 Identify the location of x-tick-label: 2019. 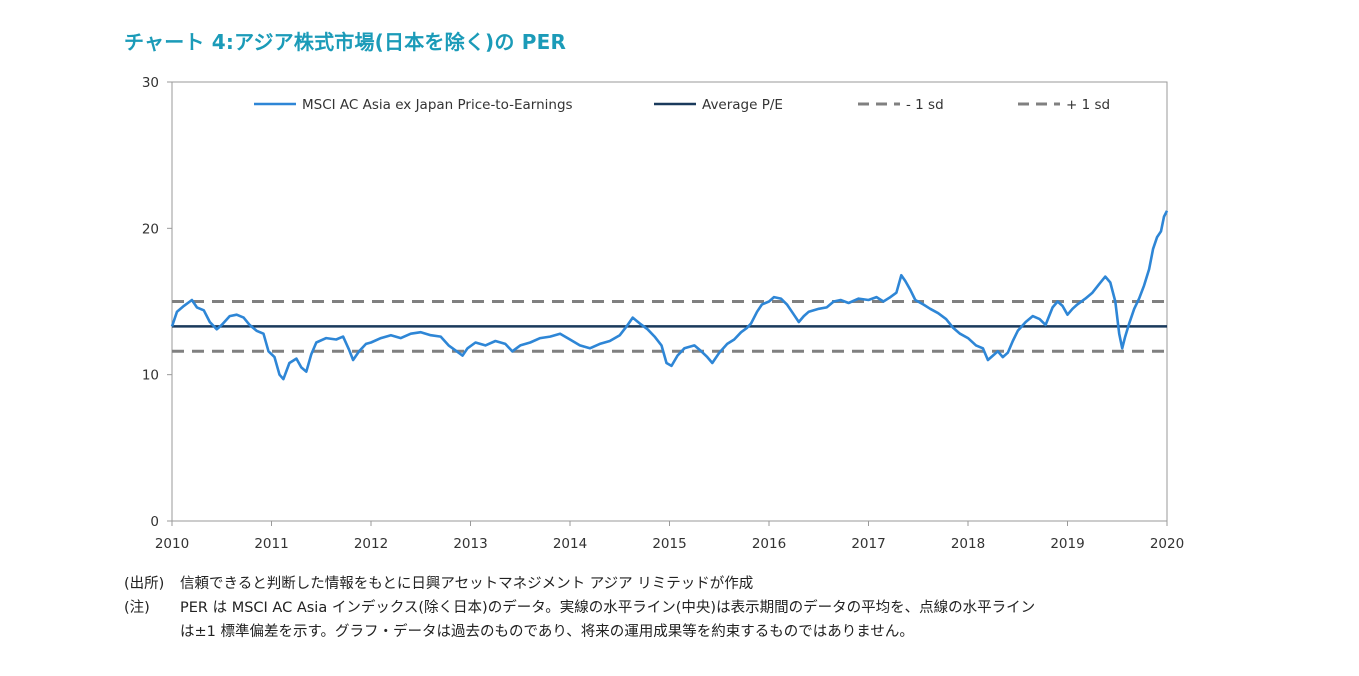
(1067, 544).